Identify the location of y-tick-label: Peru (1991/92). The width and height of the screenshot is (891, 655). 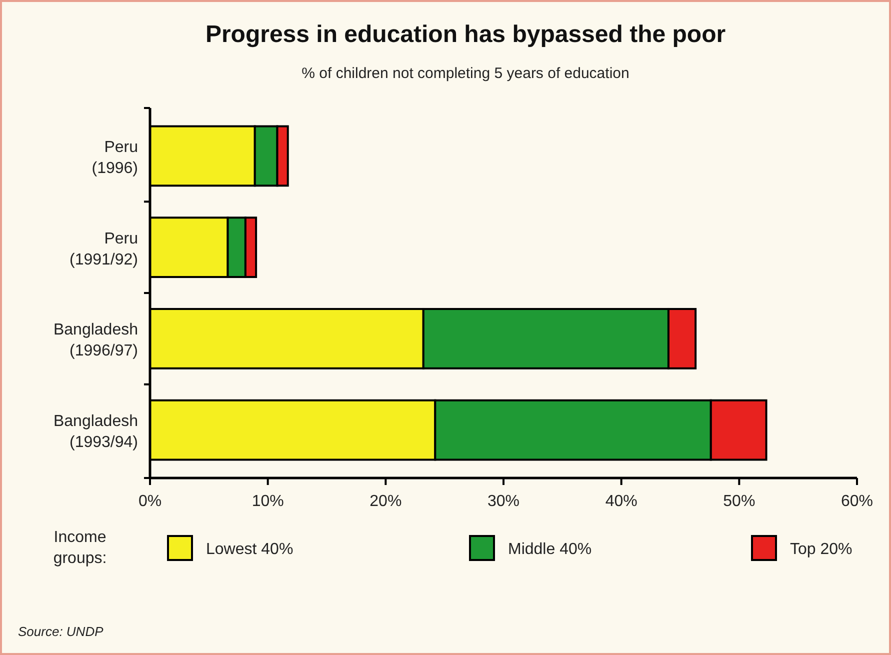
(104, 249).